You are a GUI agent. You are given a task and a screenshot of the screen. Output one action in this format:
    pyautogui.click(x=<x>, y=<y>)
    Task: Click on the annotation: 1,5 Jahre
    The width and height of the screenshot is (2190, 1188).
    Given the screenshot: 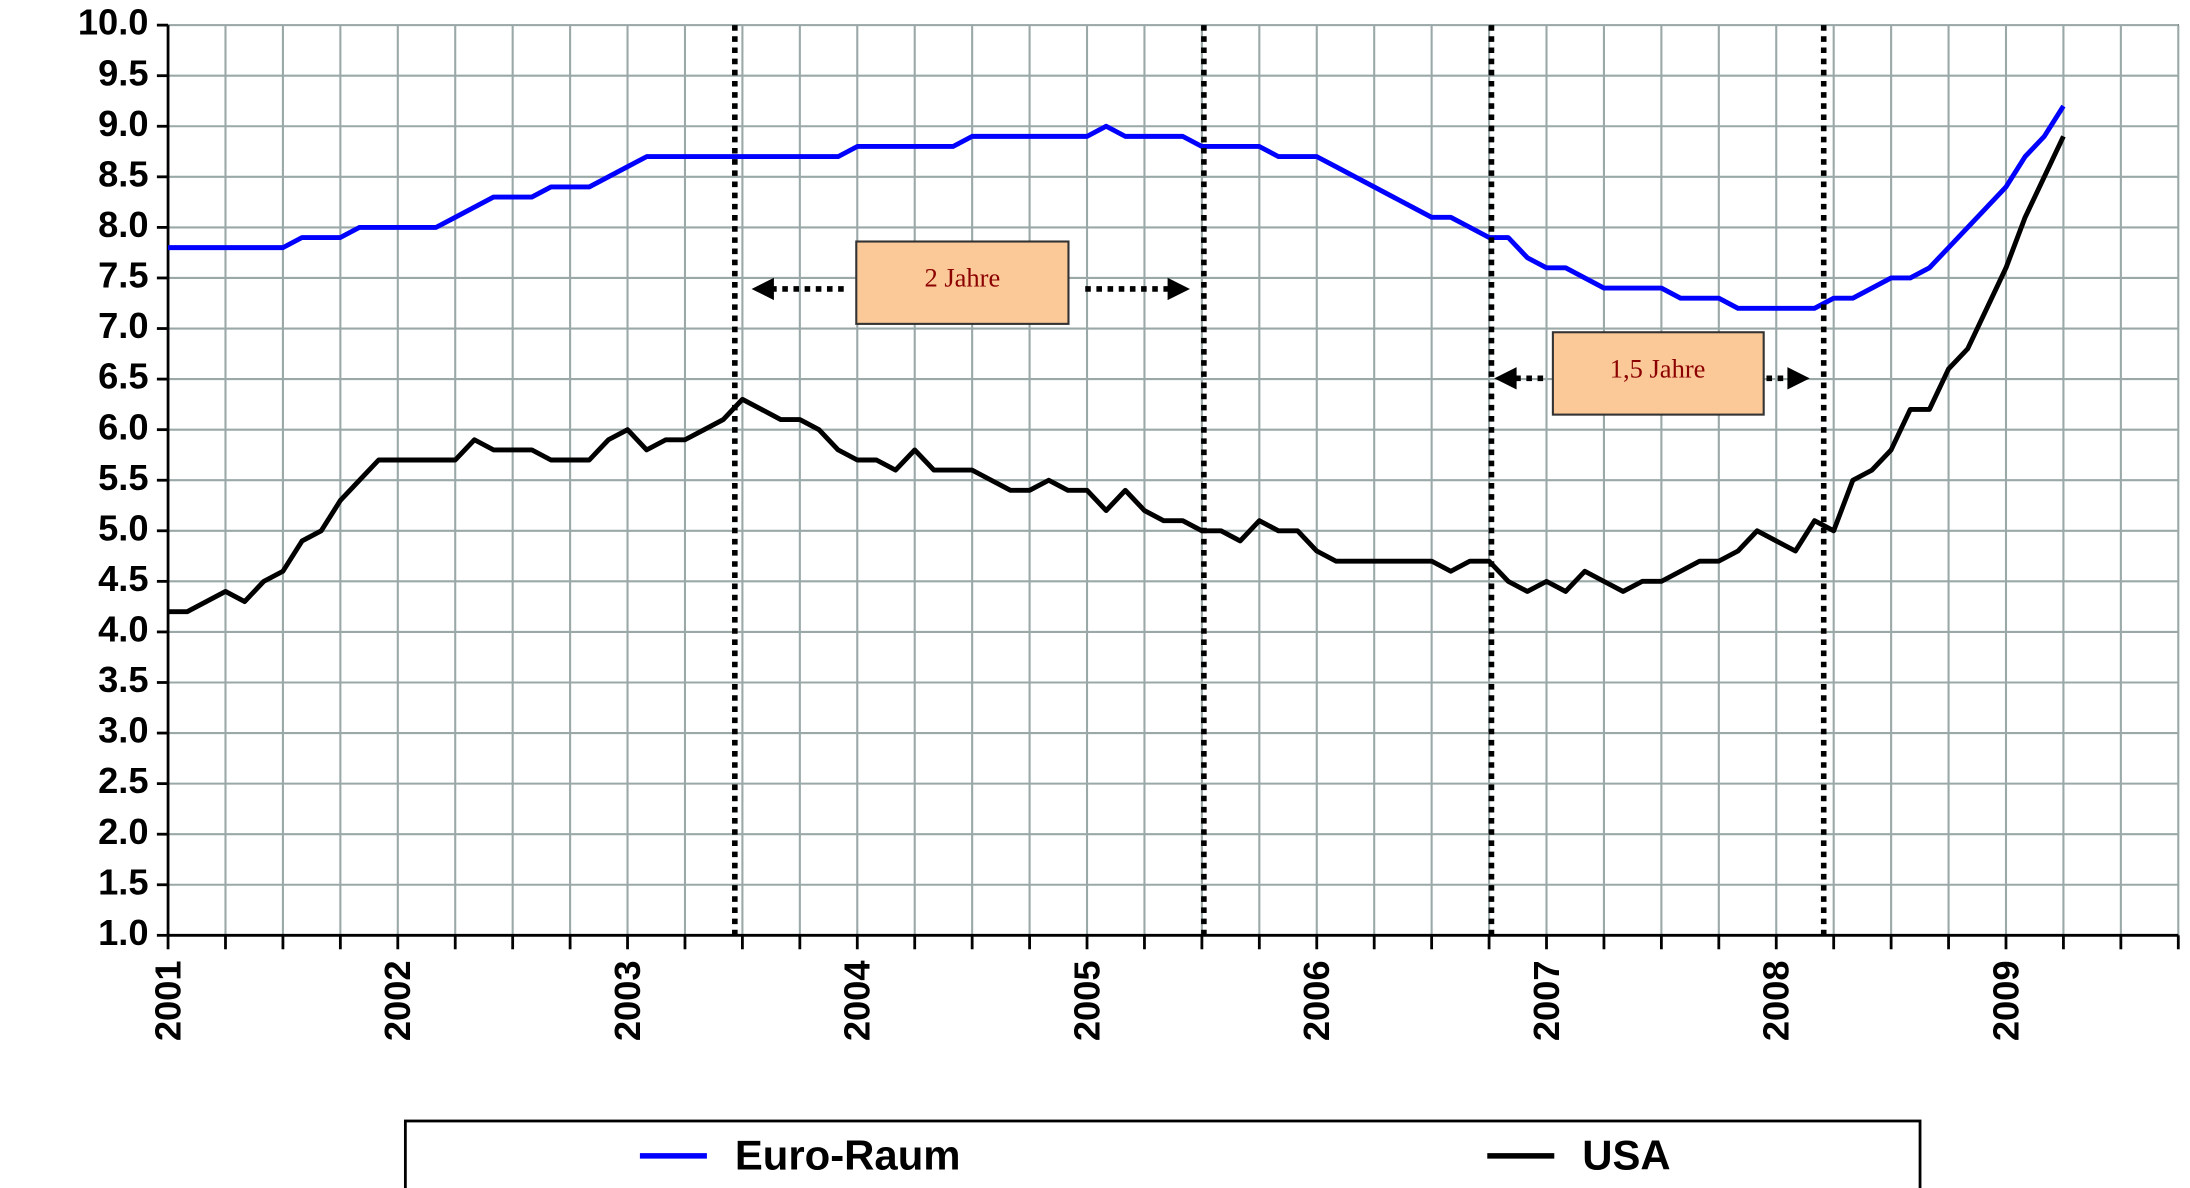 What is the action you would take?
    pyautogui.click(x=1658, y=368)
    